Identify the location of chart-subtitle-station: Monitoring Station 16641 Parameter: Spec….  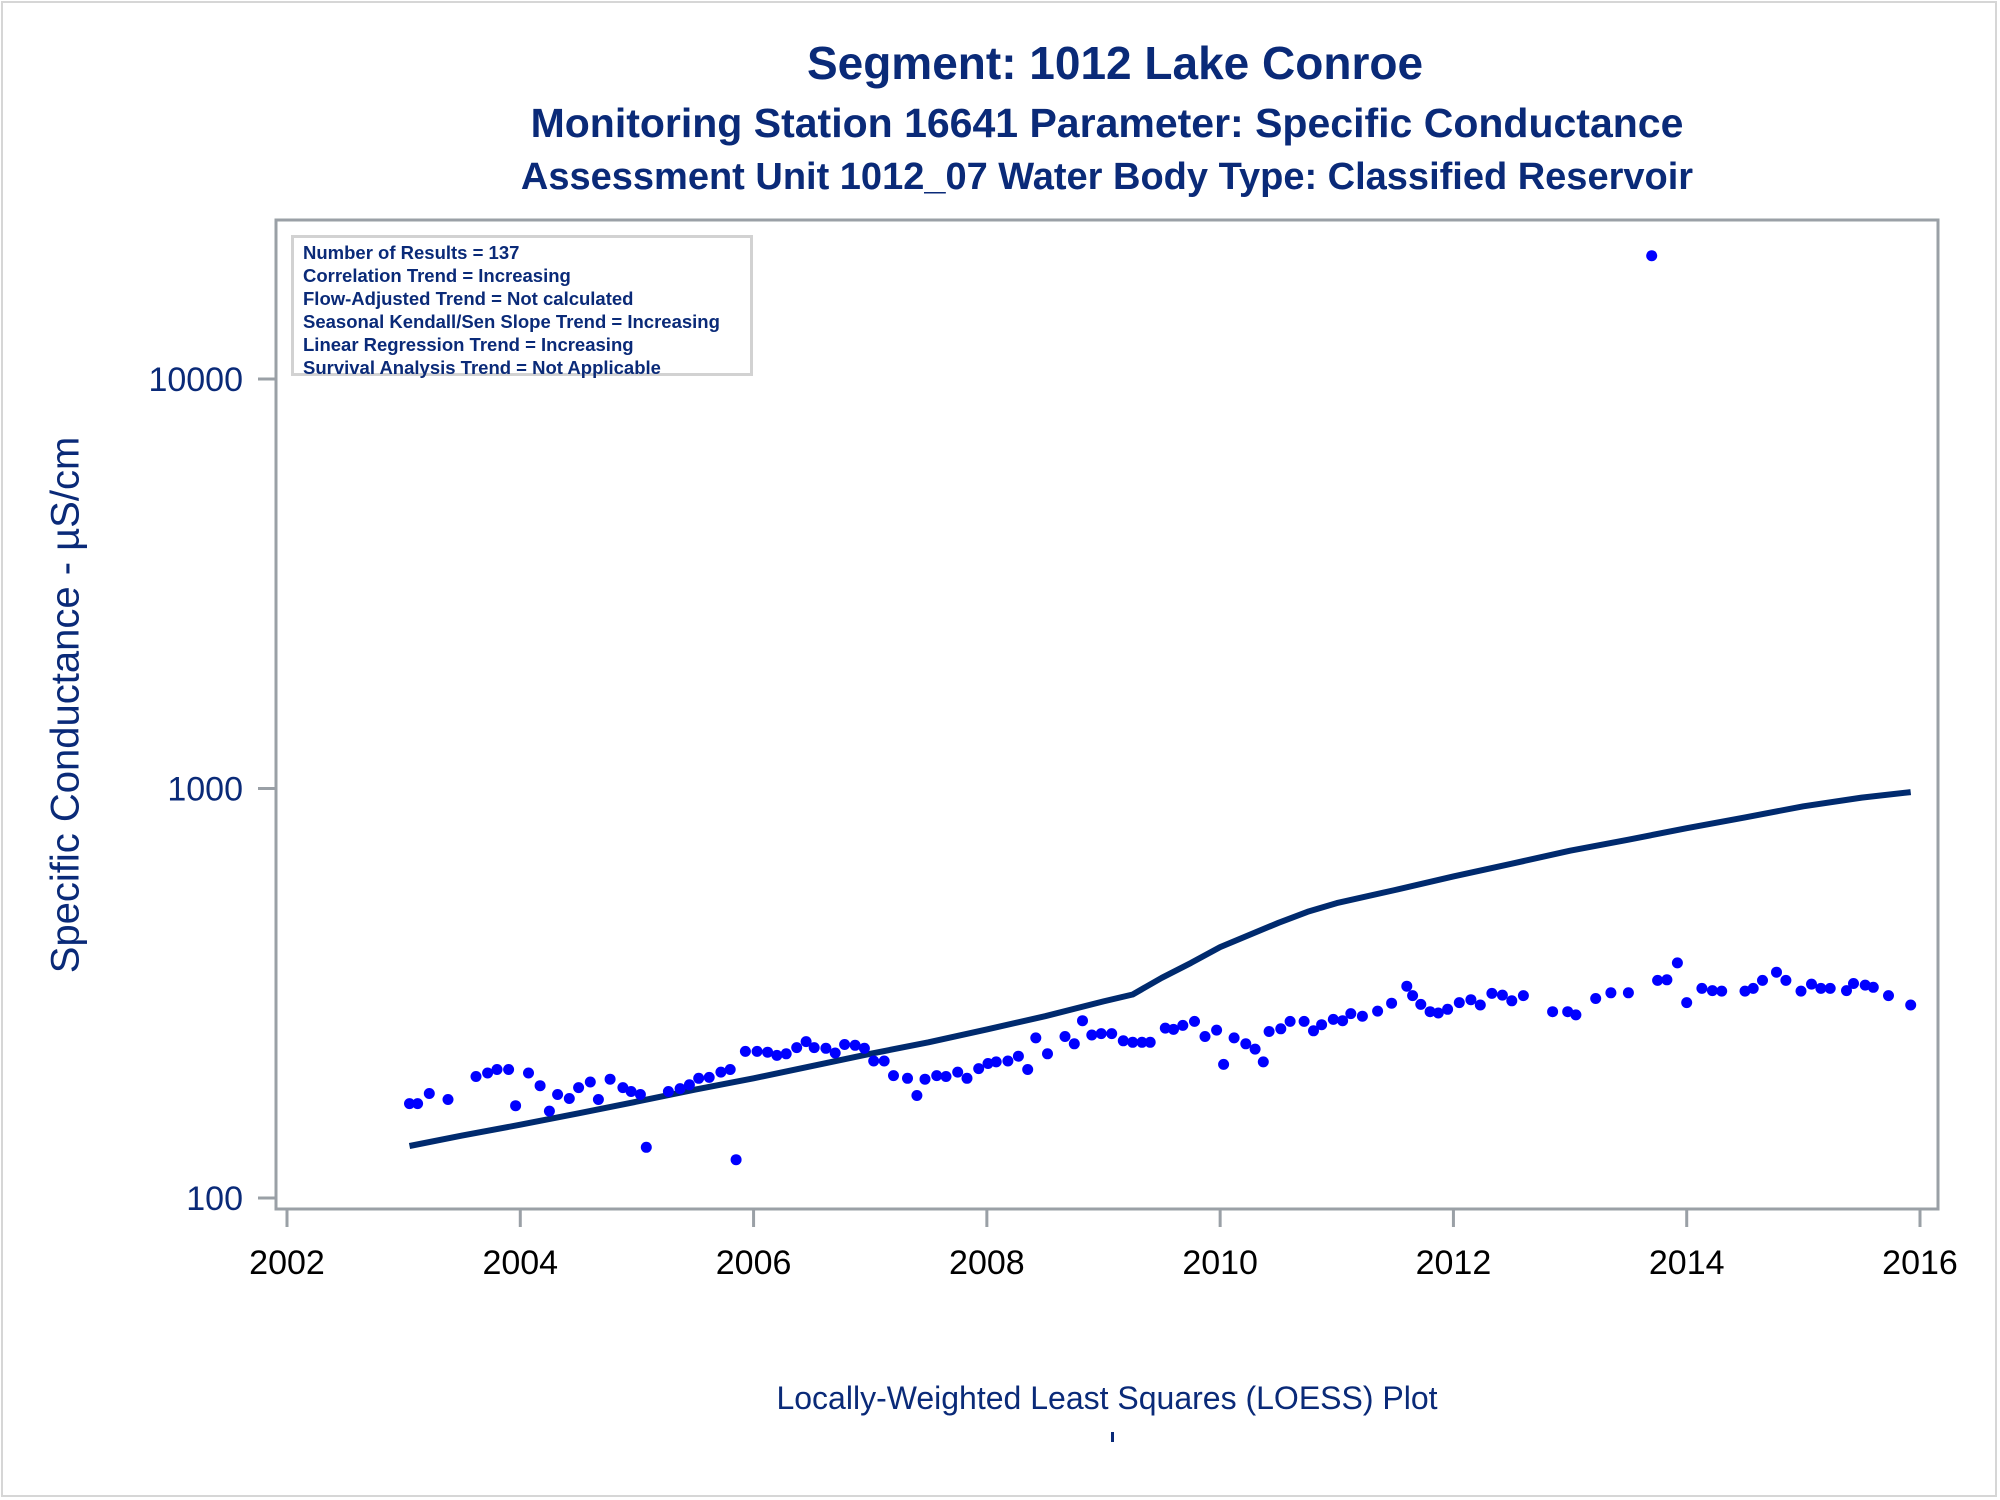
(1107, 123).